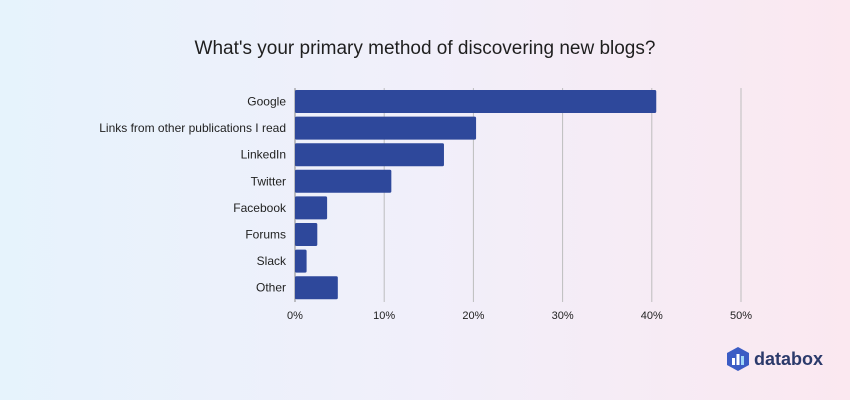 The image size is (850, 400). What do you see at coordinates (519, 316) in the screenshot?
I see `x-tick-labels: 0% 10% 20% 30% 40% 50%` at bounding box center [519, 316].